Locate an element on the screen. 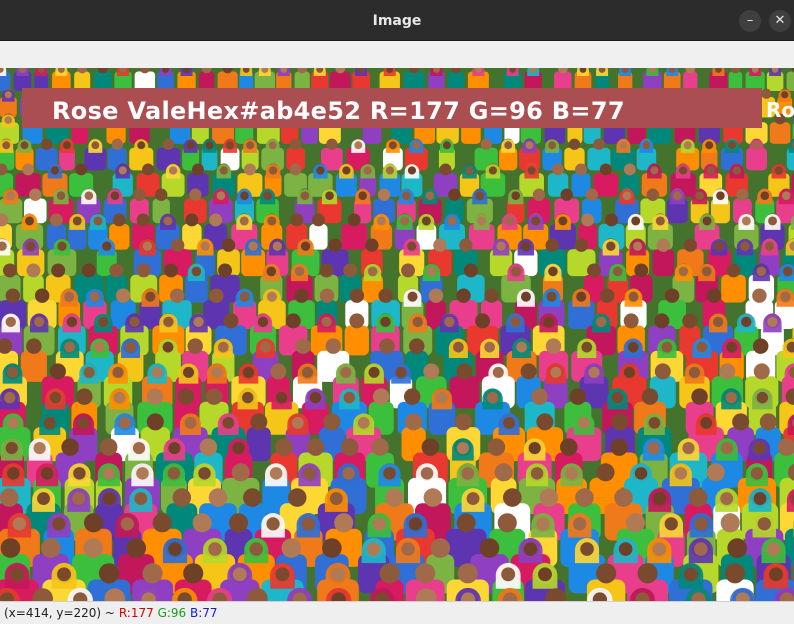 The image size is (794, 624). minimize-button: – is located at coordinates (750, 21).